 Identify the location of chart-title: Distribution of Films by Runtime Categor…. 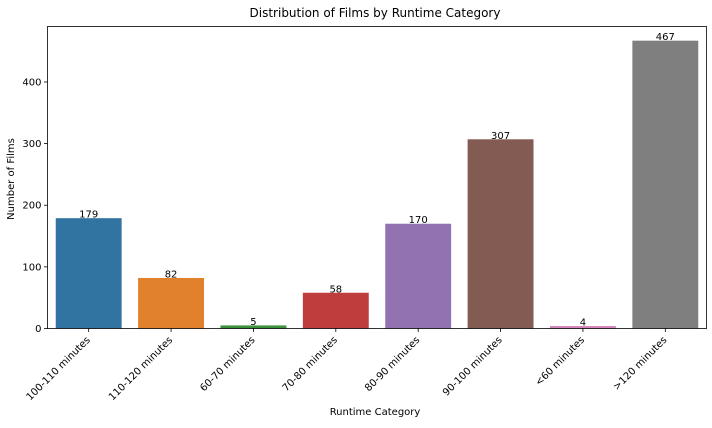
(375, 13).